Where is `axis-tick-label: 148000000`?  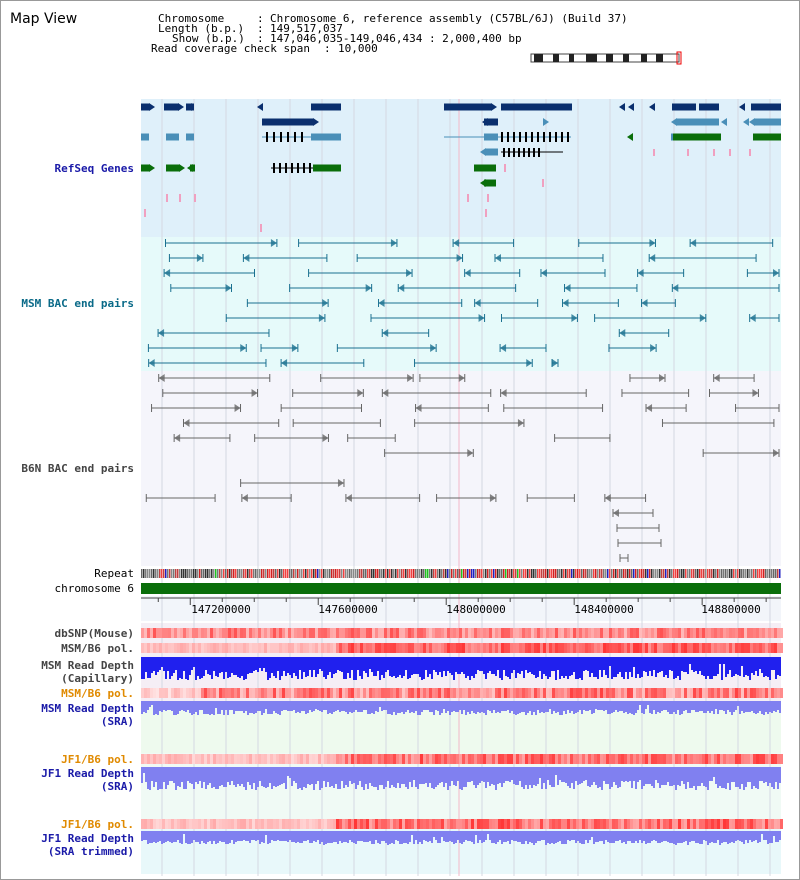
axis-tick-label: 148000000 is located at coordinates (476, 609).